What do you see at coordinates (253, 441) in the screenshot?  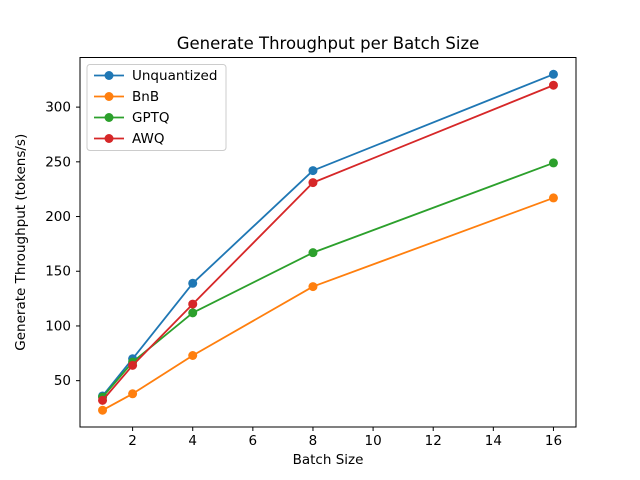 I see `x-tick-label: 6` at bounding box center [253, 441].